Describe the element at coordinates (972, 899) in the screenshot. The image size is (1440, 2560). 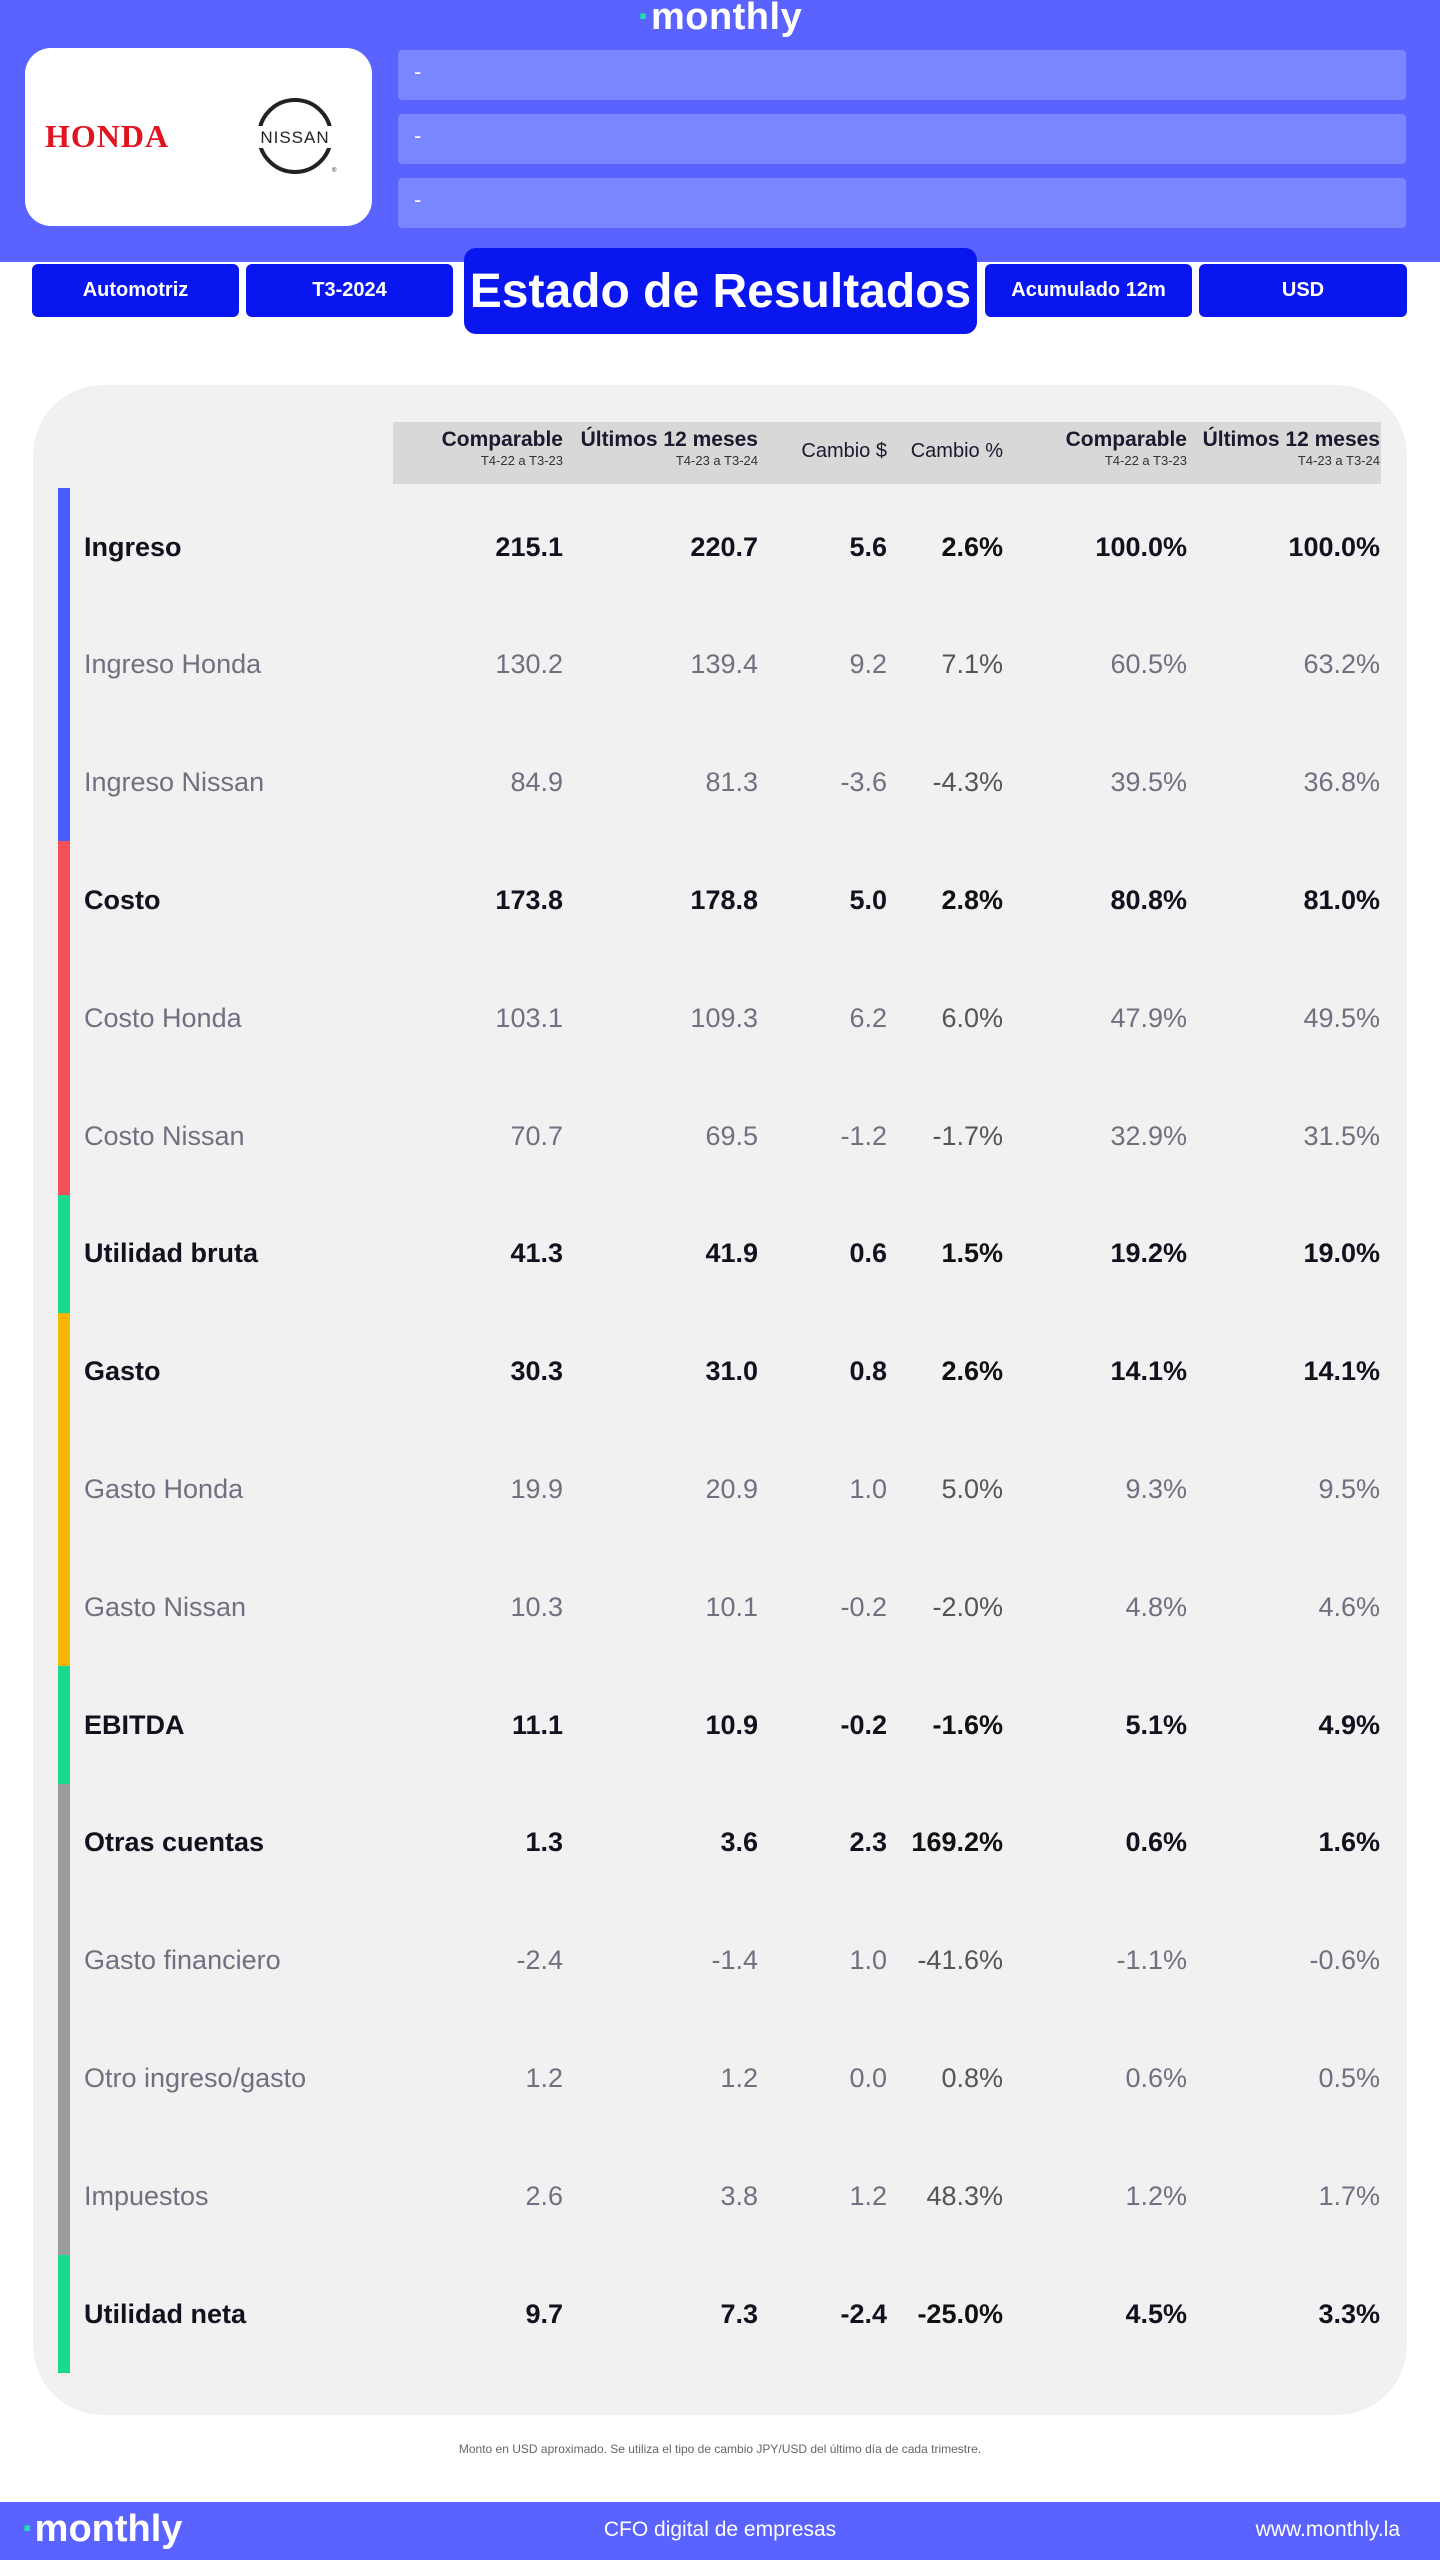
I see `cell-cambio-pct: 2.8%` at that location.